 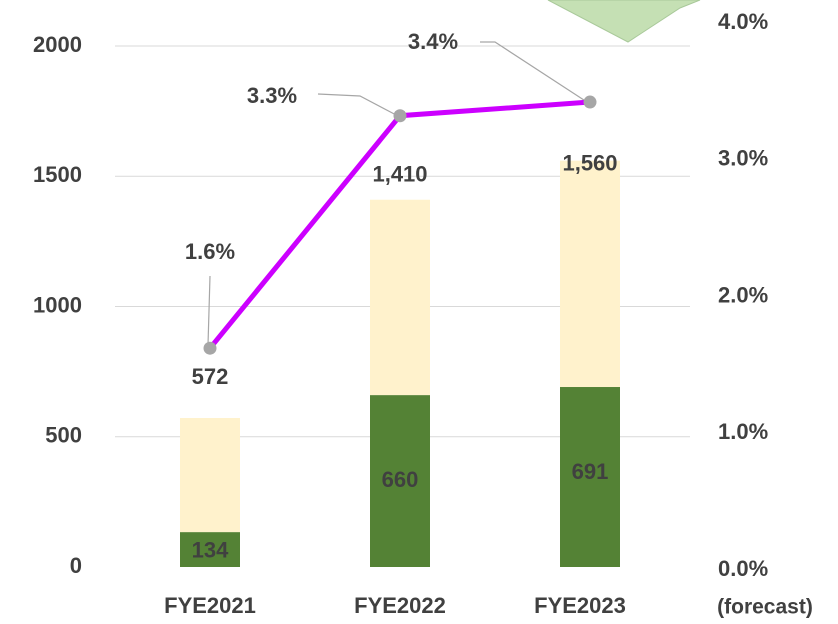 What do you see at coordinates (624, 21) in the screenshot?
I see `callout-shape` at bounding box center [624, 21].